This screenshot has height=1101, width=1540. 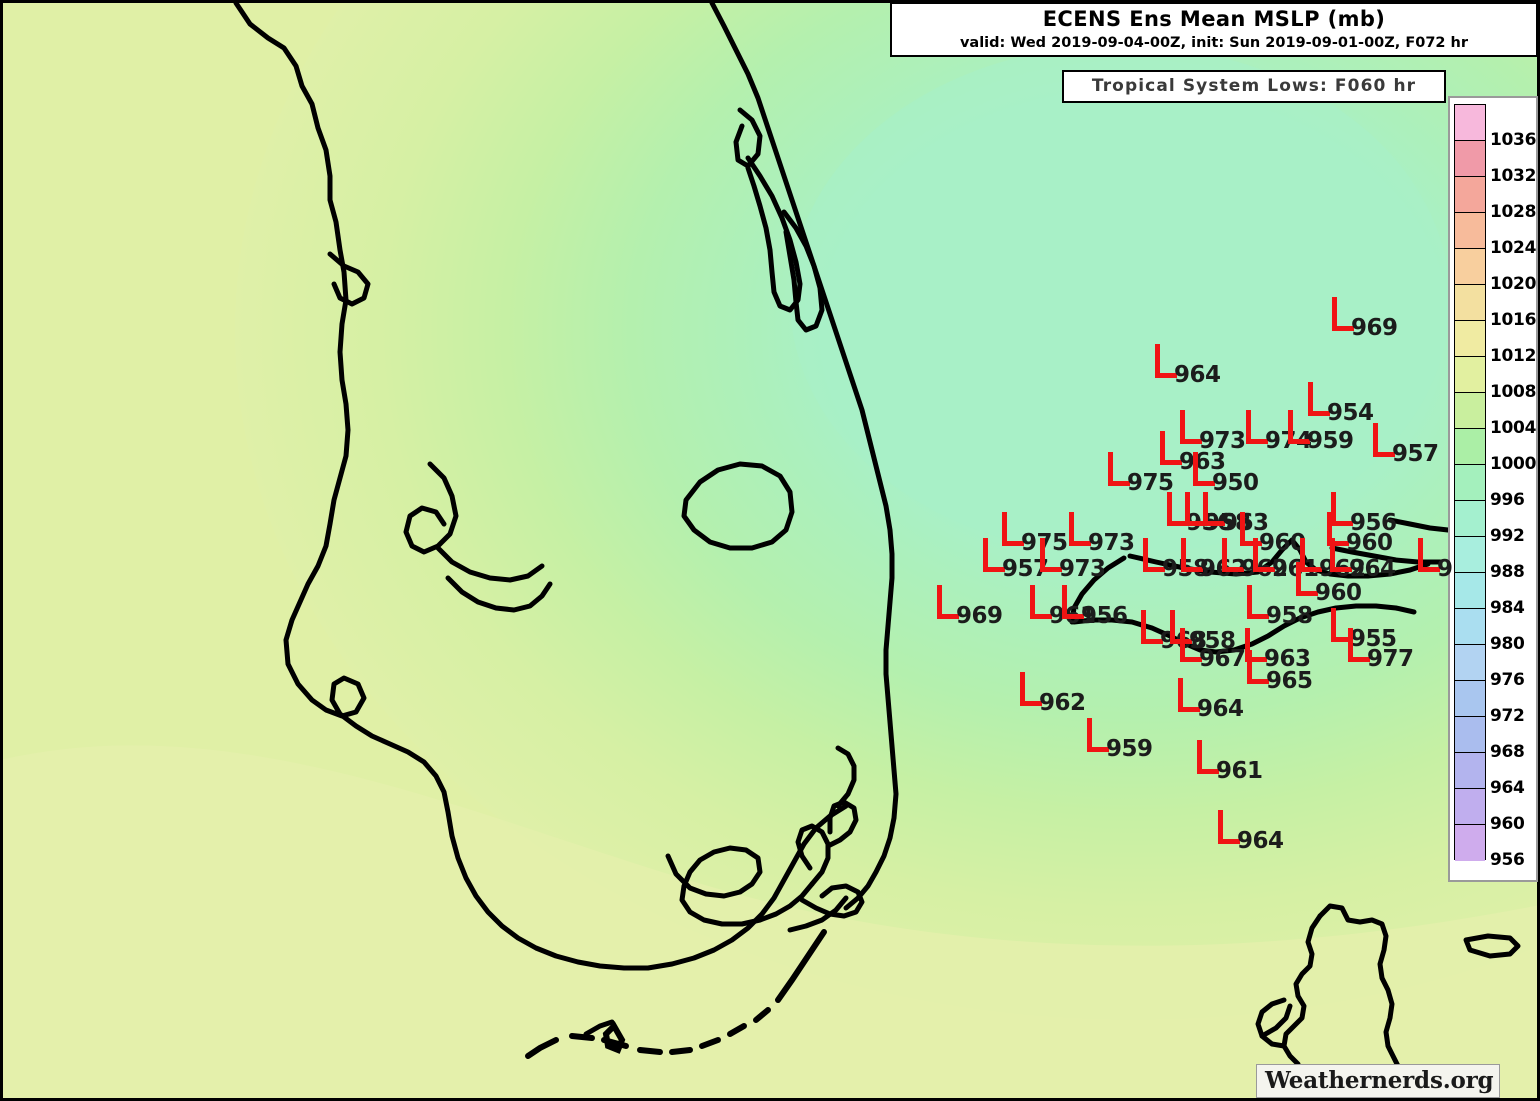 I want to click on colorbar-tick: 1024, so click(x=1513, y=248).